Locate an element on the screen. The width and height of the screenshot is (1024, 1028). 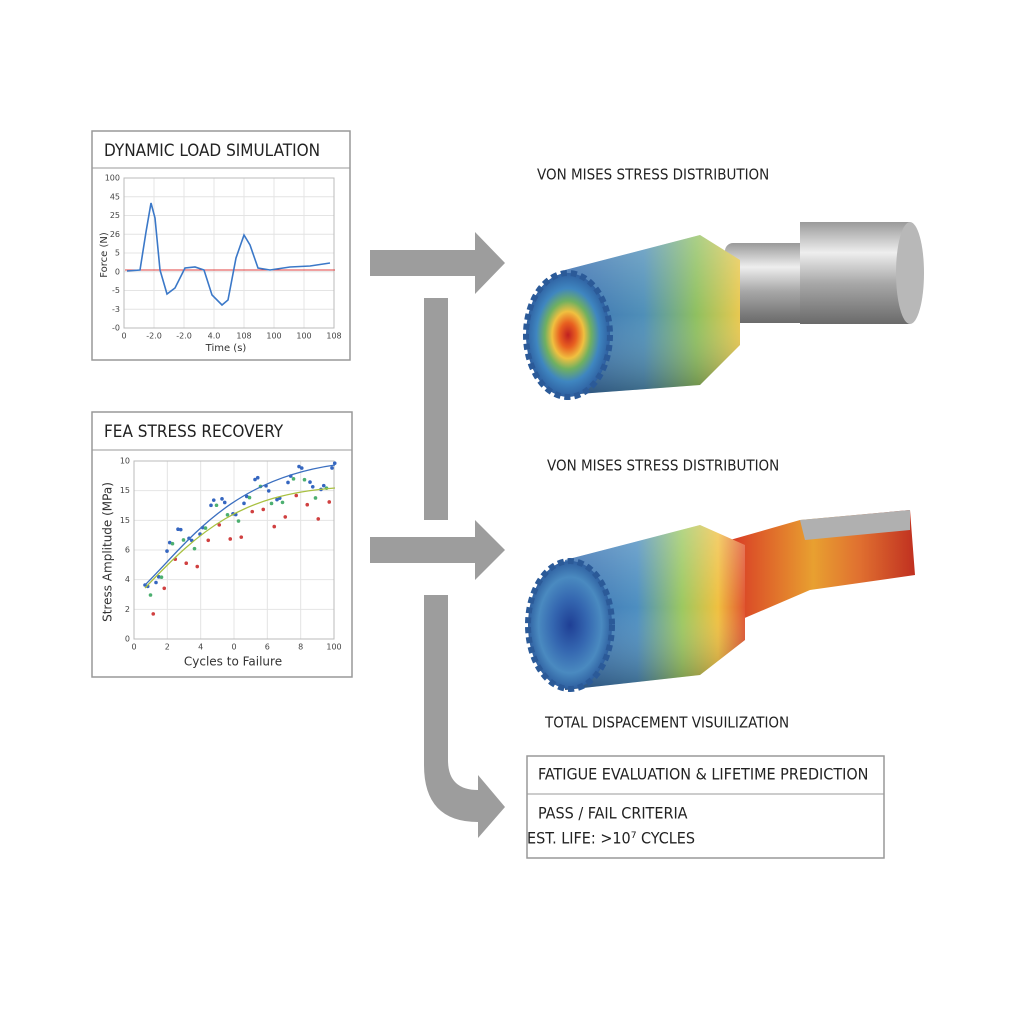
x-tick-label: 8 is located at coordinates (300, 647).